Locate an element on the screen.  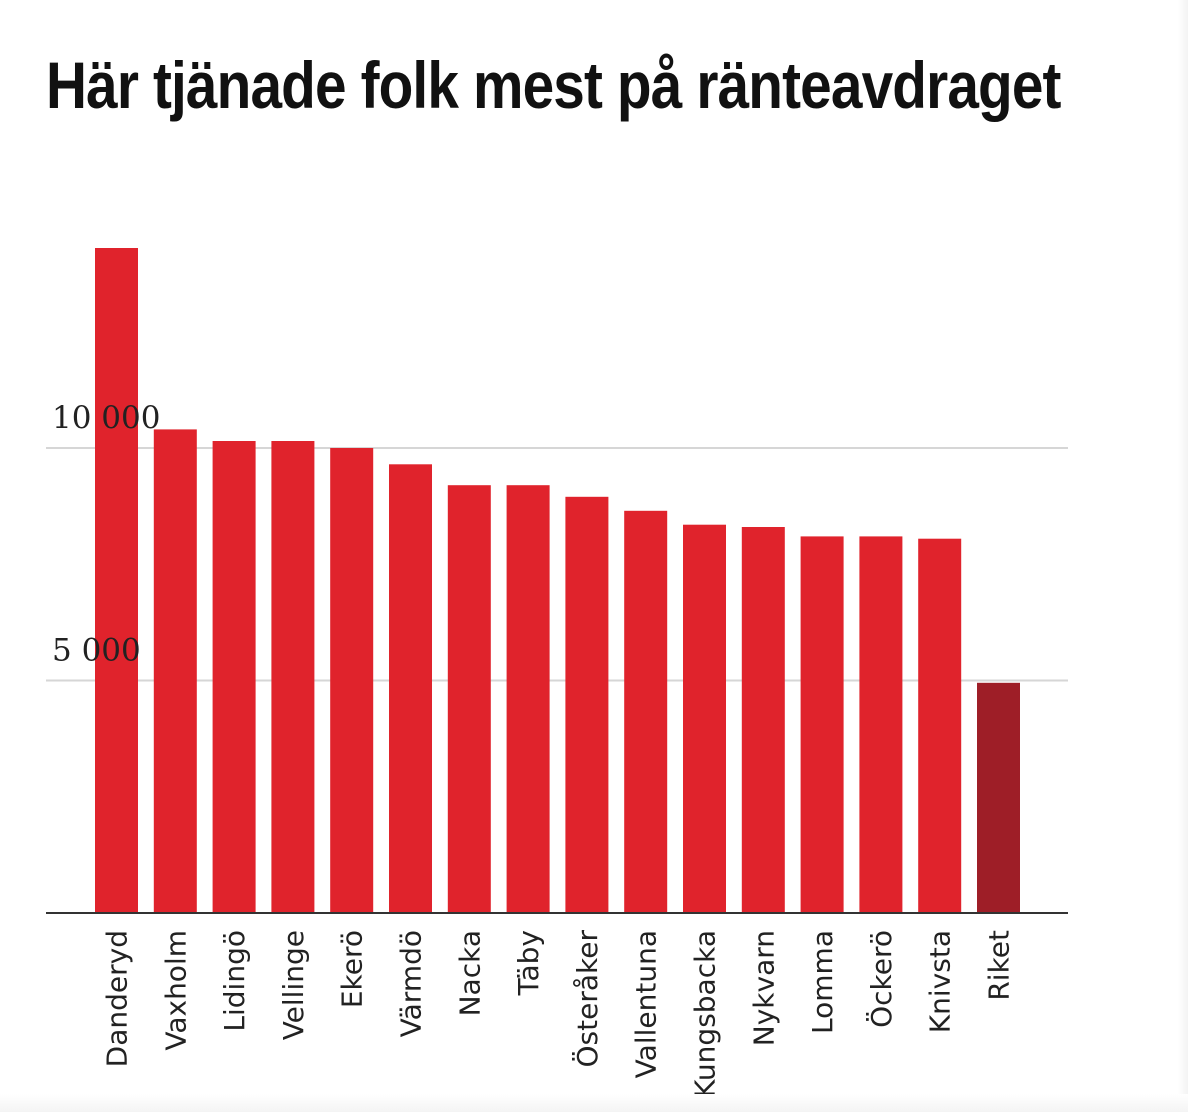
bar-täby is located at coordinates (528, 699).